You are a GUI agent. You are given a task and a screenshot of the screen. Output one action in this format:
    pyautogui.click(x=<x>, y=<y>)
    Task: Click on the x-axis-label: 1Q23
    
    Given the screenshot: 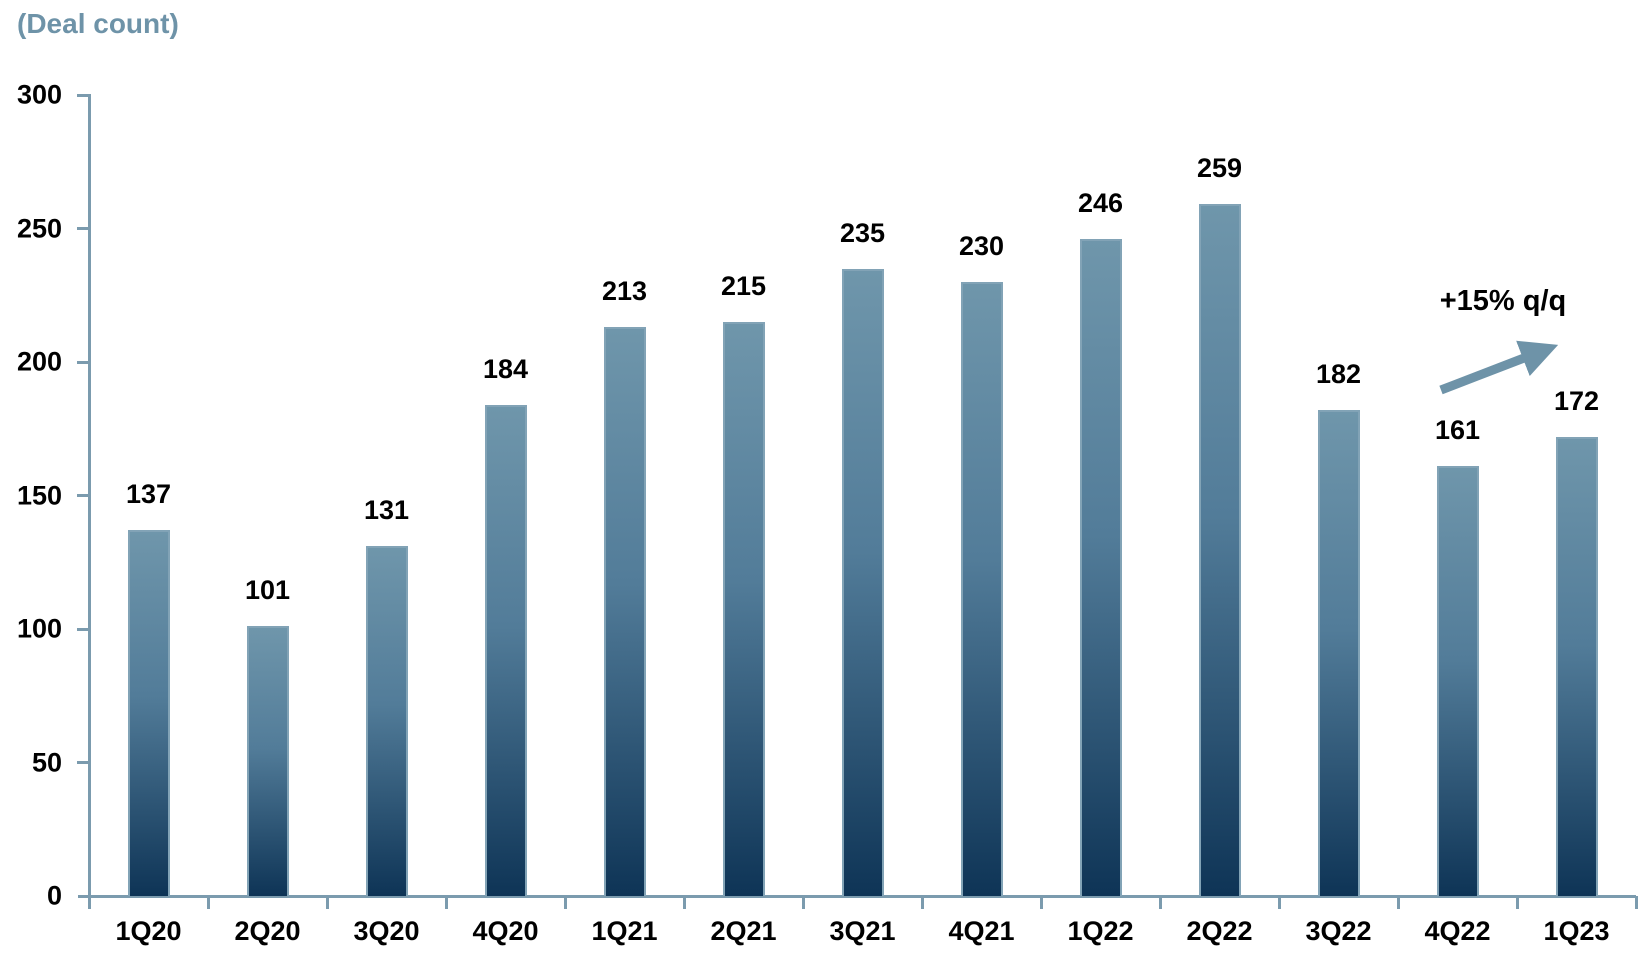 What is the action you would take?
    pyautogui.click(x=1576, y=931)
    